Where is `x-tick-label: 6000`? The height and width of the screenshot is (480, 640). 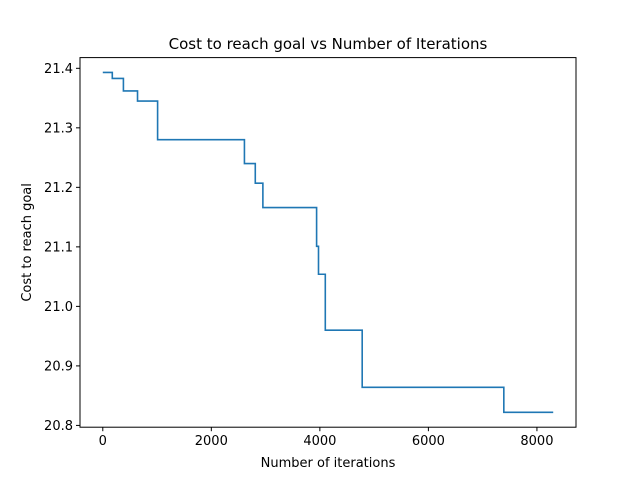 x-tick-label: 6000 is located at coordinates (428, 441).